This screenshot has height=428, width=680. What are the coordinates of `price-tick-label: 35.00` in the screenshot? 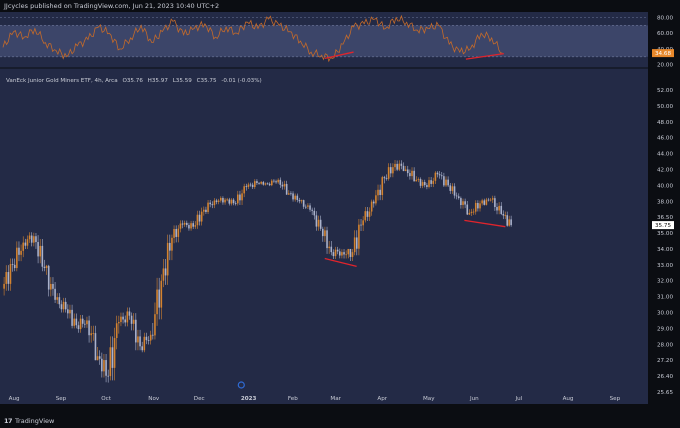 It's located at (665, 234).